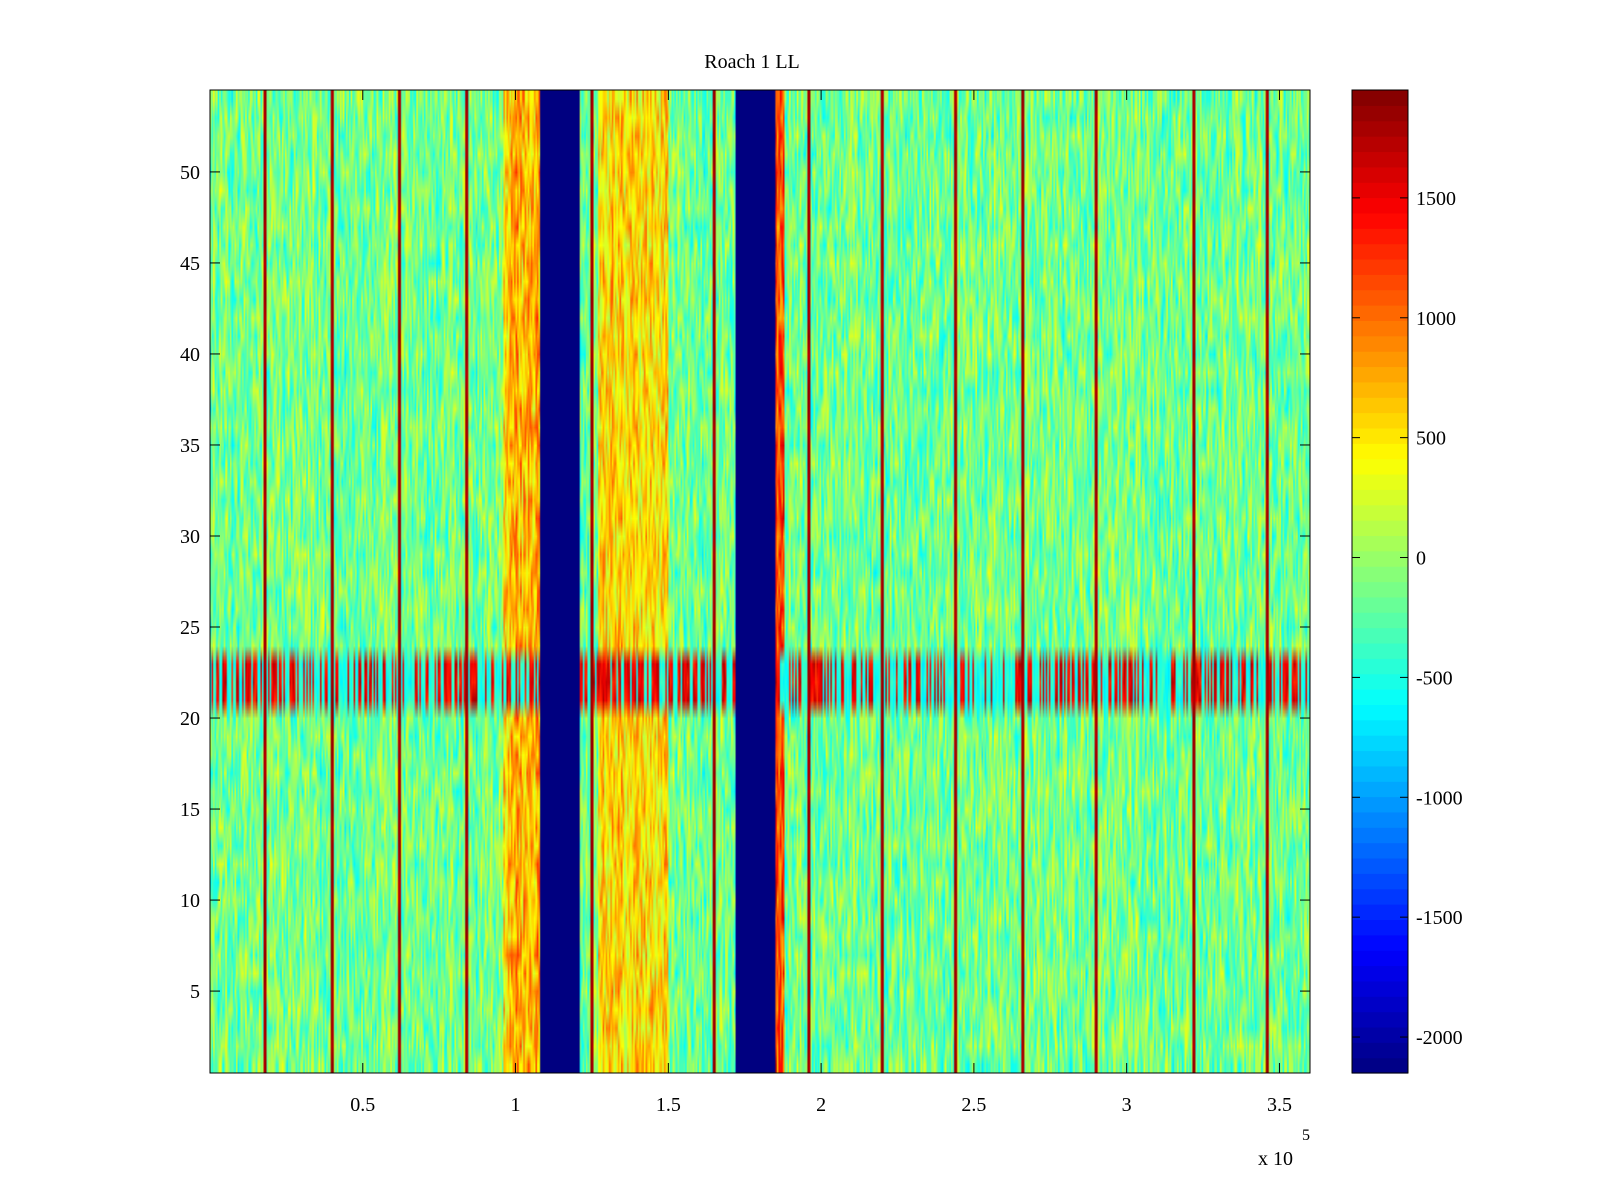  Describe the element at coordinates (1421, 559) in the screenshot. I see `colorbar-tick-label: 0` at that location.